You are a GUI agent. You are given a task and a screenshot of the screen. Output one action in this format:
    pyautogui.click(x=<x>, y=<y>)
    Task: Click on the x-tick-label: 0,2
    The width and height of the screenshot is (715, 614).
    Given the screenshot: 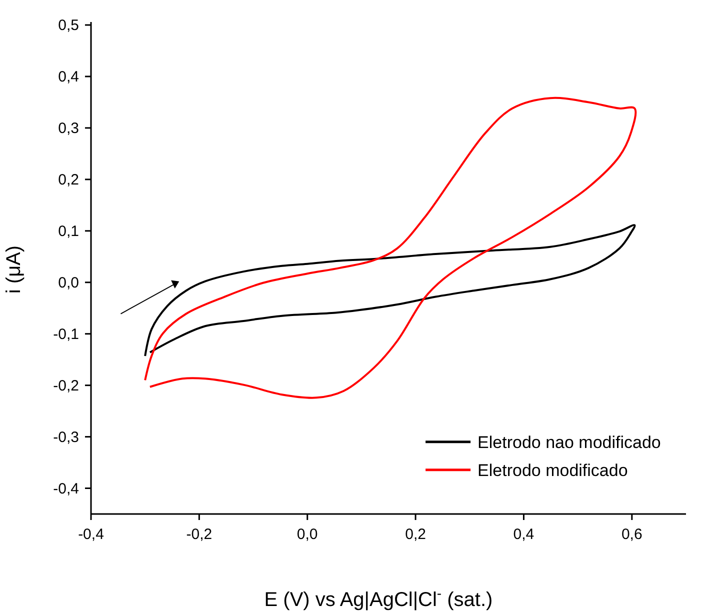 What is the action you would take?
    pyautogui.click(x=415, y=534)
    